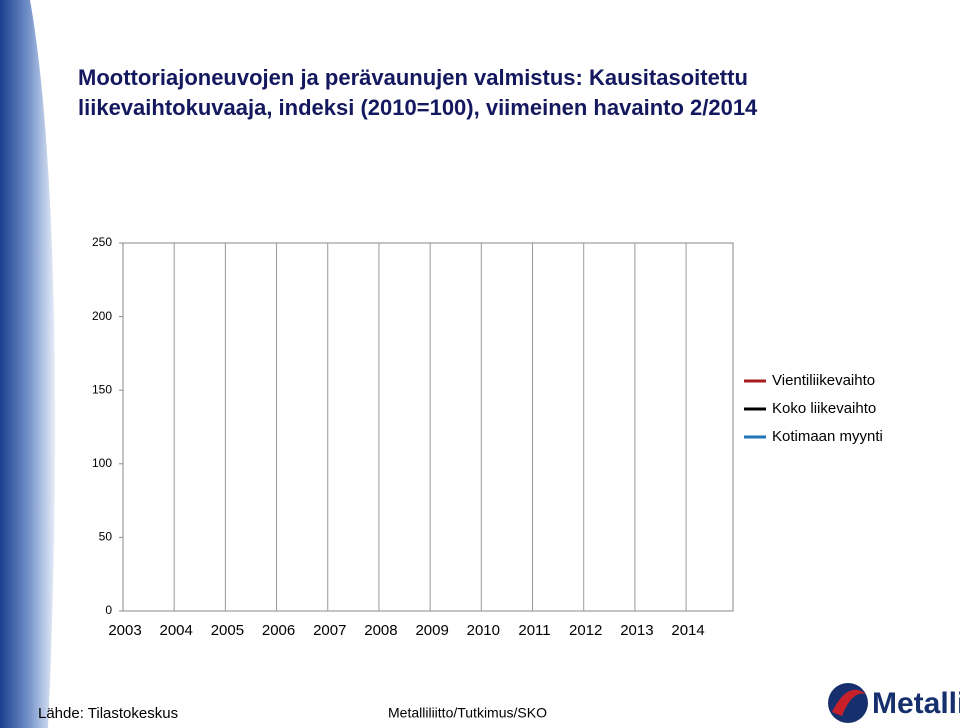  What do you see at coordinates (329, 630) in the screenshot?
I see `x-tick-label: 2007` at bounding box center [329, 630].